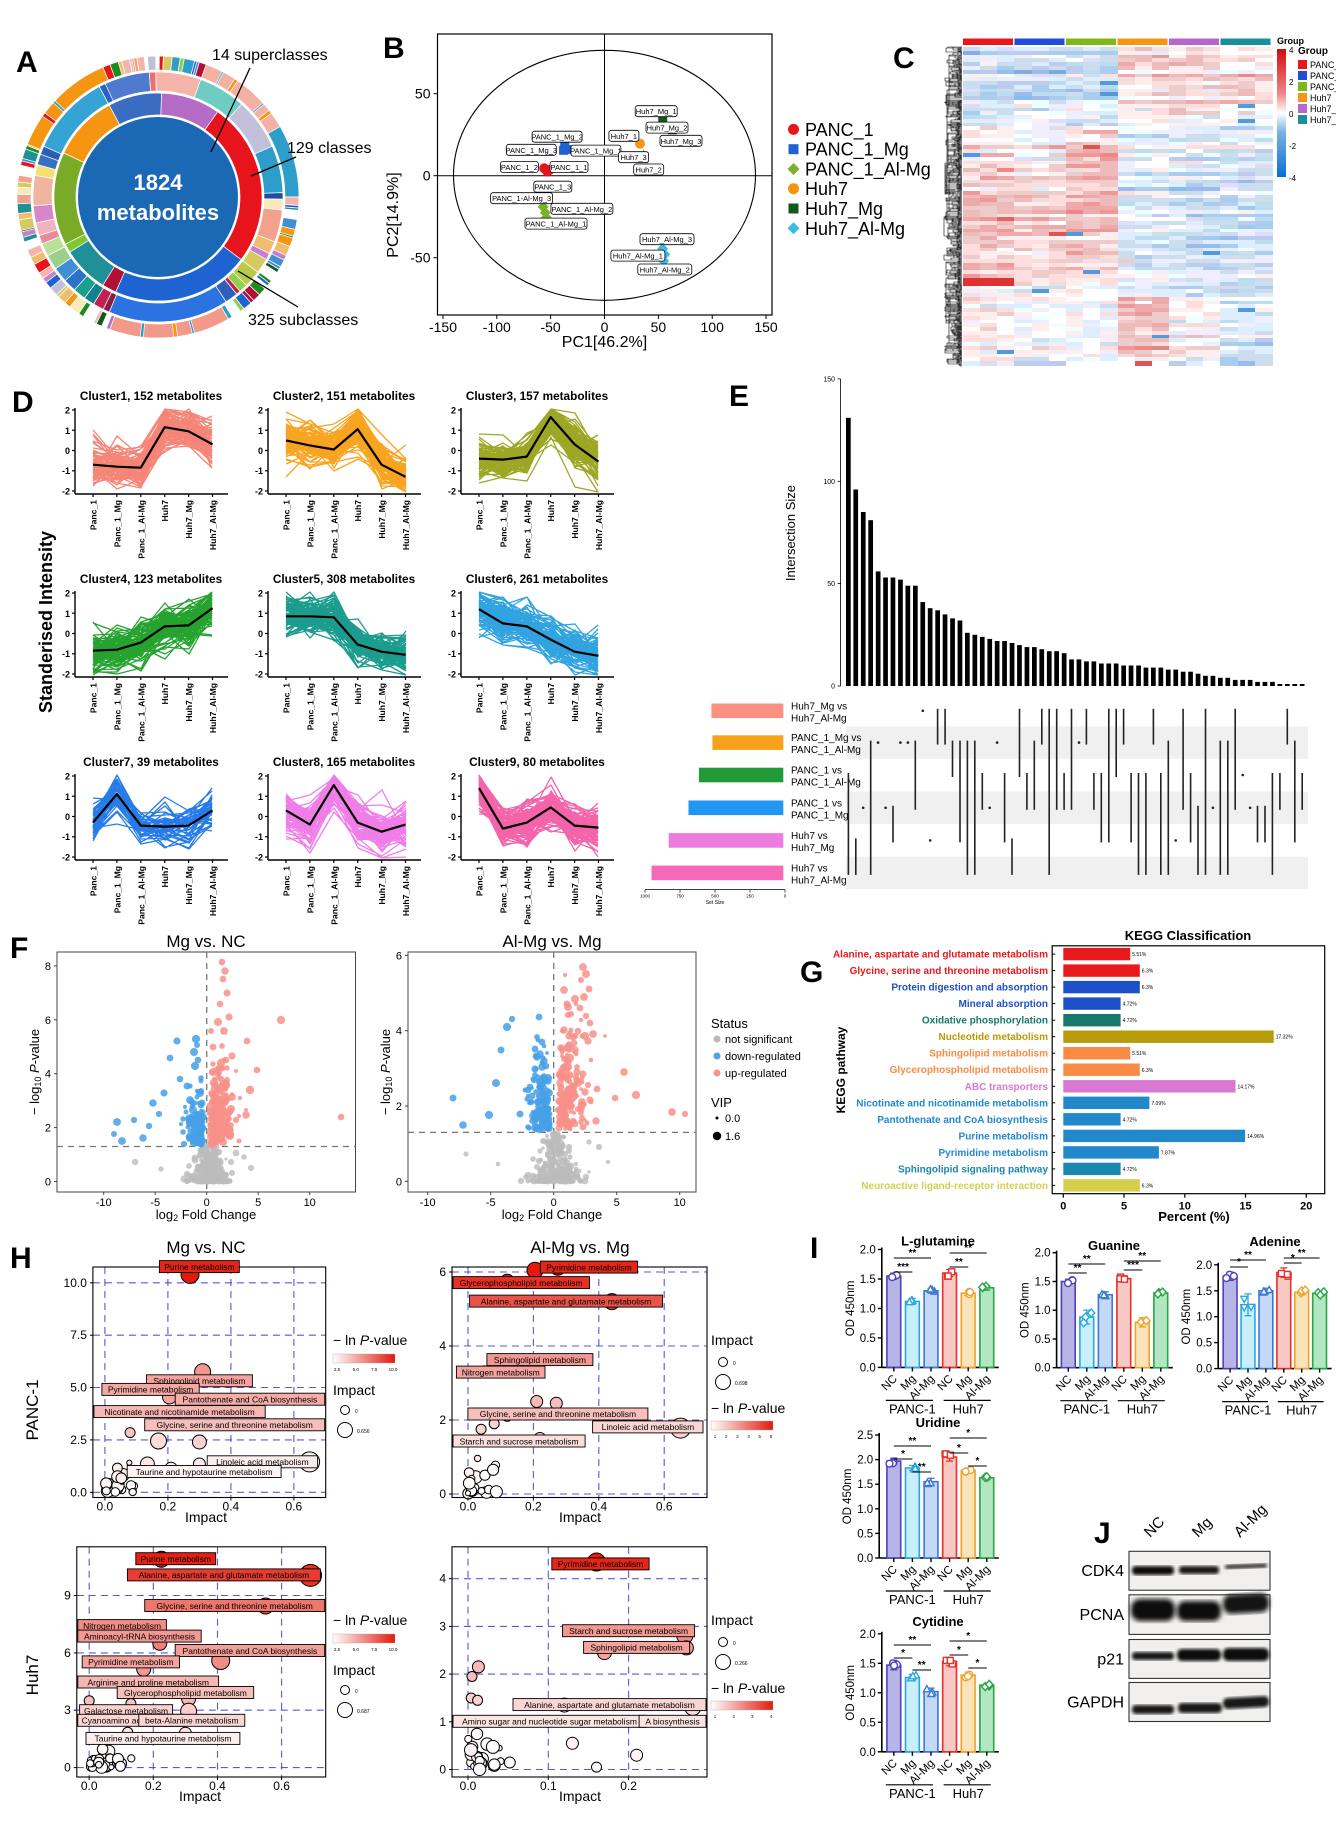  I want to click on svg-text: 4.72%, so click(1130, 1021).